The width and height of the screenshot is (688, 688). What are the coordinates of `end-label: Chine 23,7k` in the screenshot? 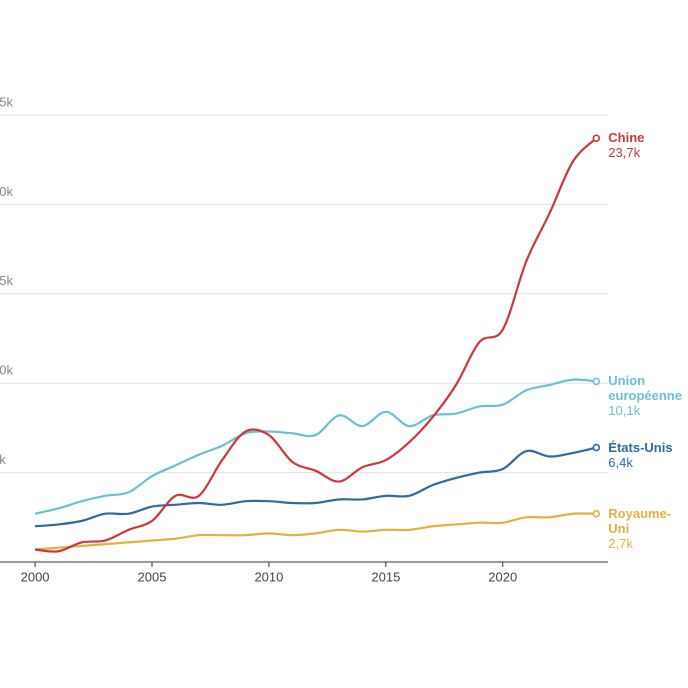 It's located at (647, 145).